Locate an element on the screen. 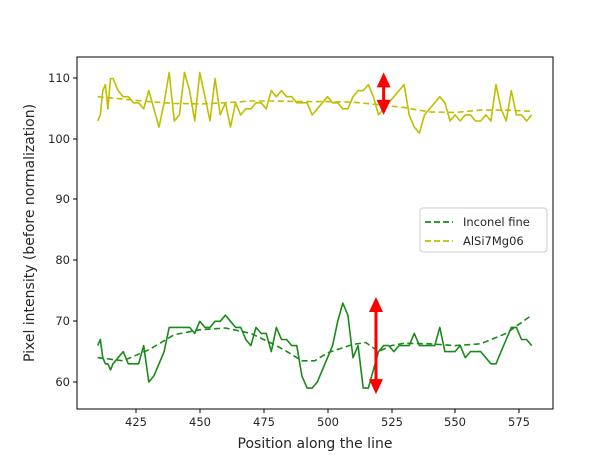  legend-label: Inconel fine is located at coordinates (496, 222).